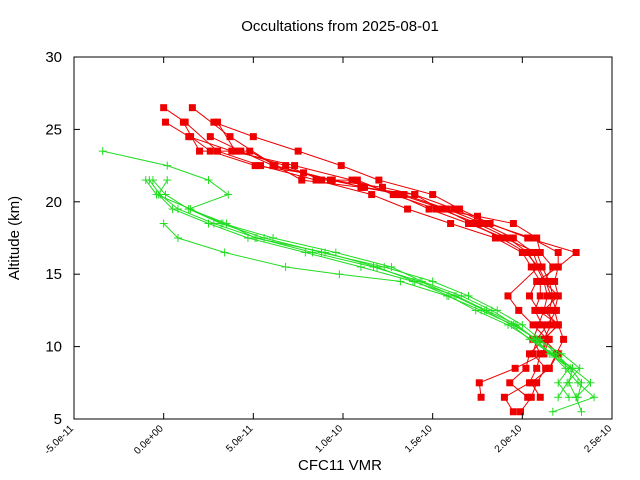 The image size is (640, 480). Describe the element at coordinates (58, 419) in the screenshot. I see `y-tick-label: 5` at that location.